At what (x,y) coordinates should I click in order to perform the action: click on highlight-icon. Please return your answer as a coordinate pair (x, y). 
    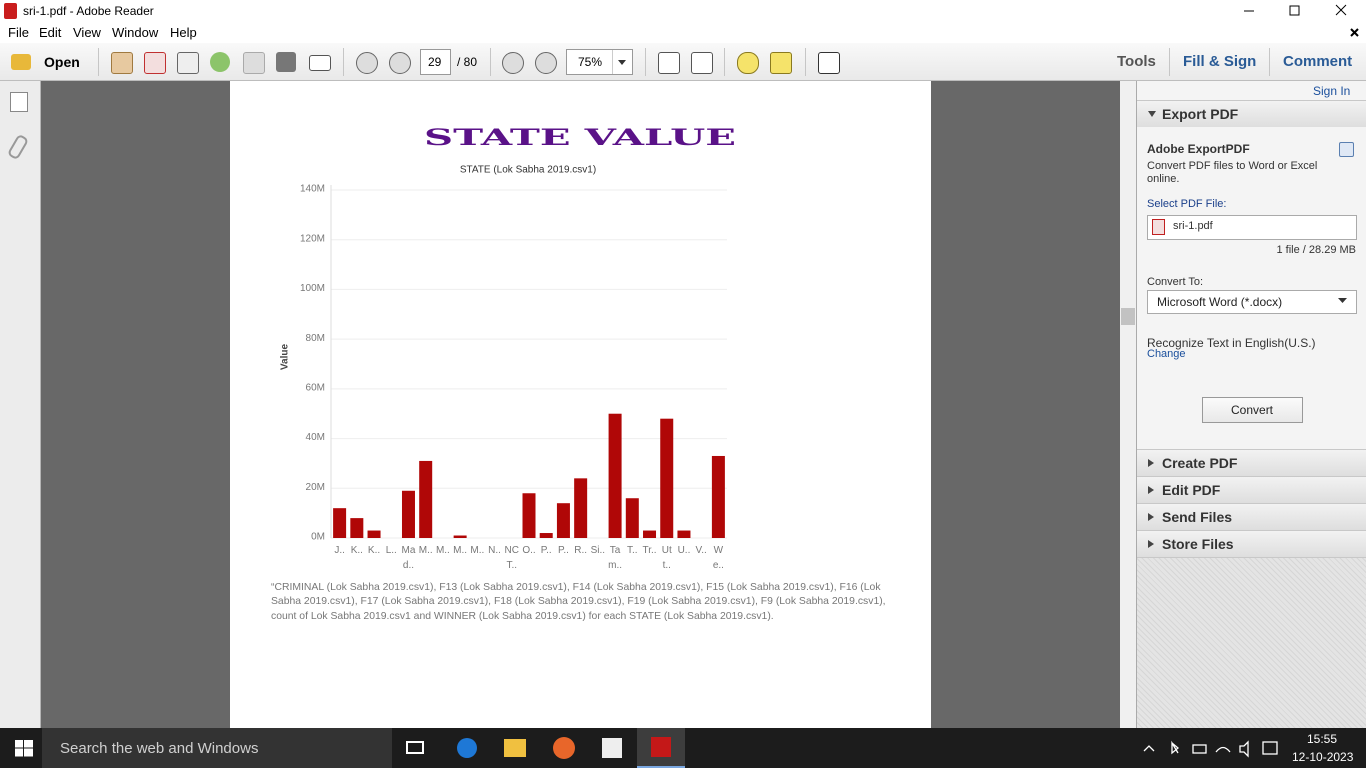
    Looking at the image, I should click on (781, 63).